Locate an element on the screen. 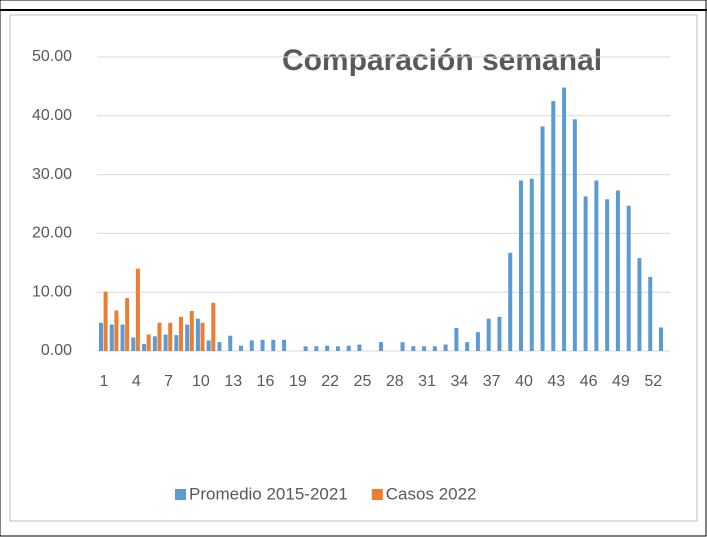 This screenshot has height=537, width=707. legend-label: Casos 2022 is located at coordinates (431, 493).